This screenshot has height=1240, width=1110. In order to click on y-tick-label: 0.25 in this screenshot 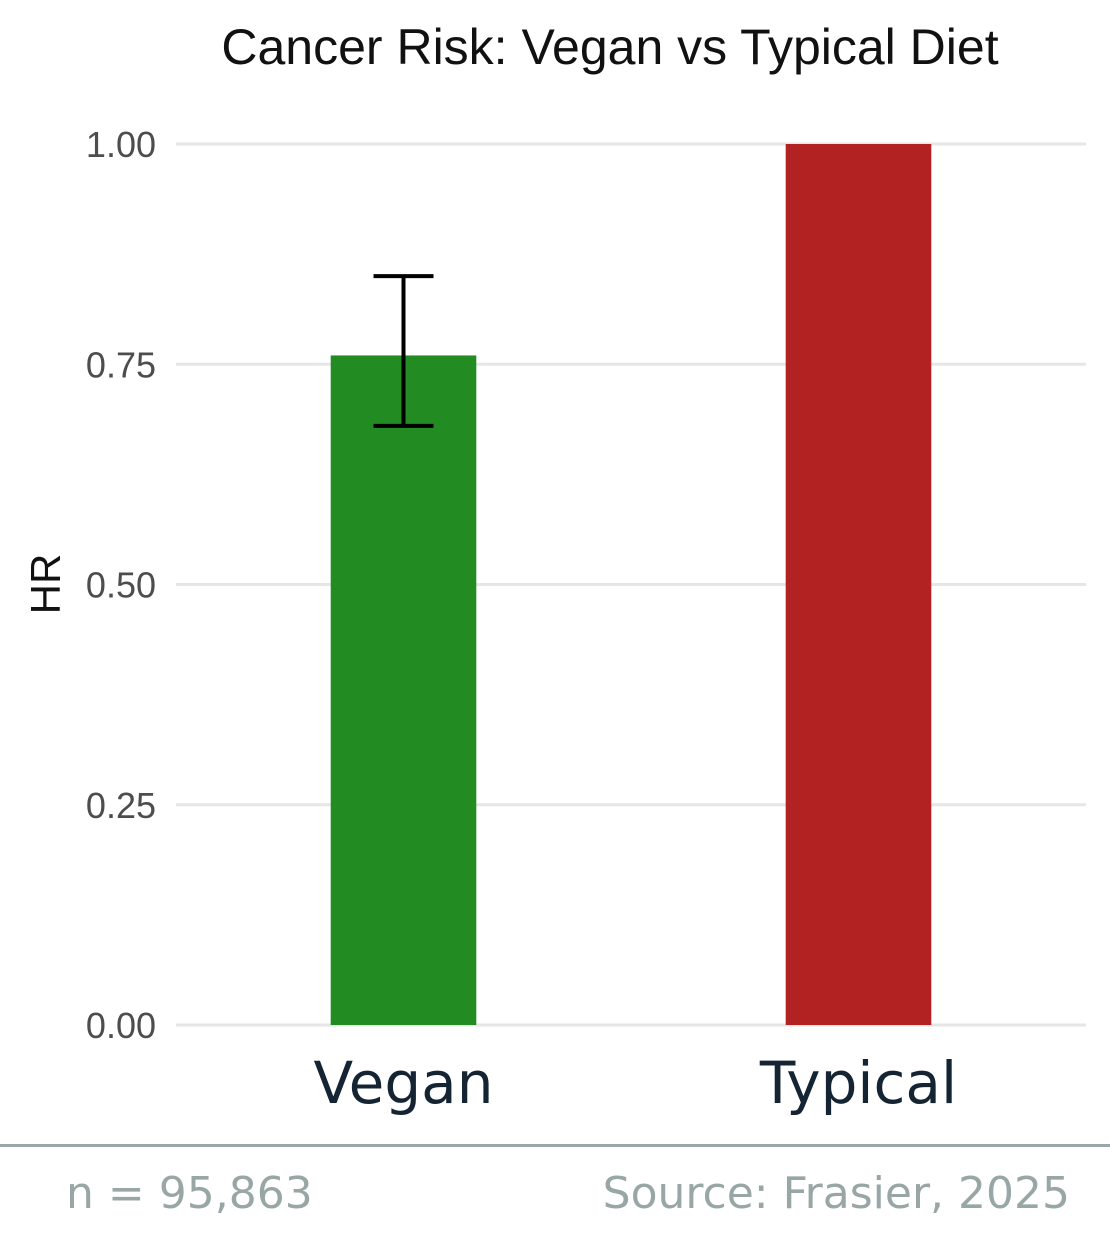, I will do `click(121, 805)`.